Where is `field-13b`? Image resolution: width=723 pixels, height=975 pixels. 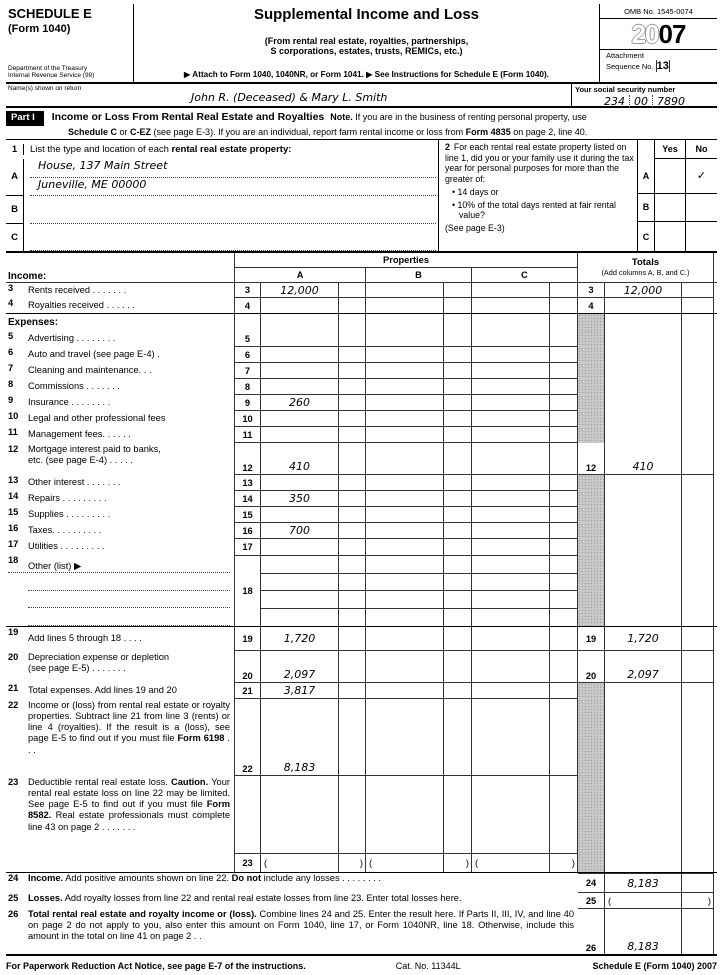 field-13b is located at coordinates (405, 483).